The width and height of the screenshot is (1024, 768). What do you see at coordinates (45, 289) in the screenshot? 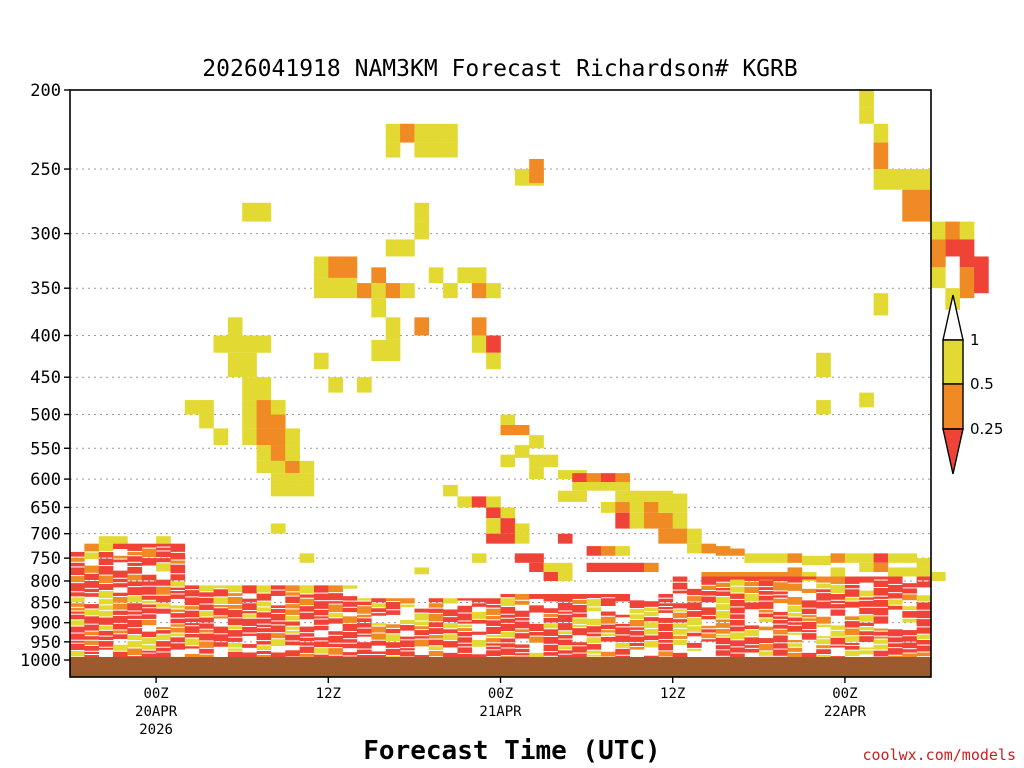
I see `y-tick-label-350: 350` at bounding box center [45, 289].